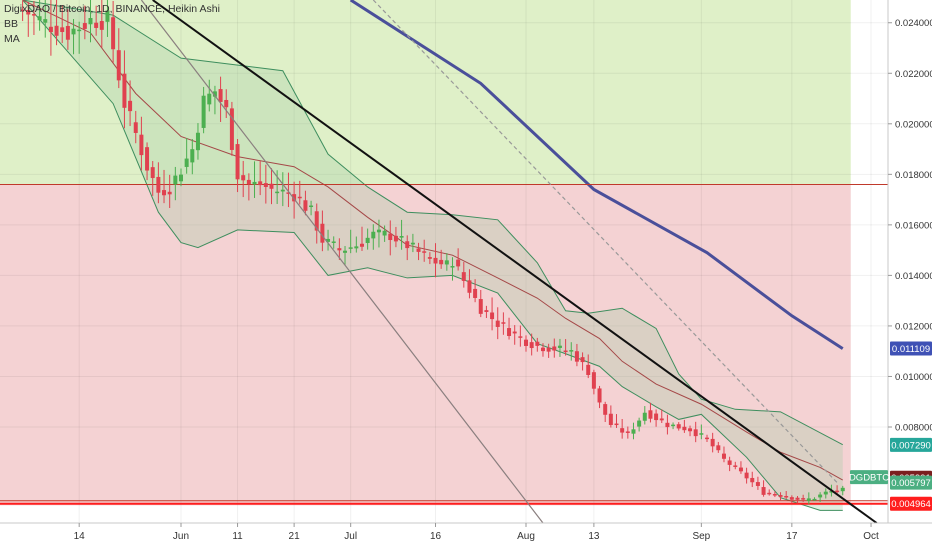  Describe the element at coordinates (911, 483) in the screenshot. I see `price-badge-label: 0.005797` at that location.